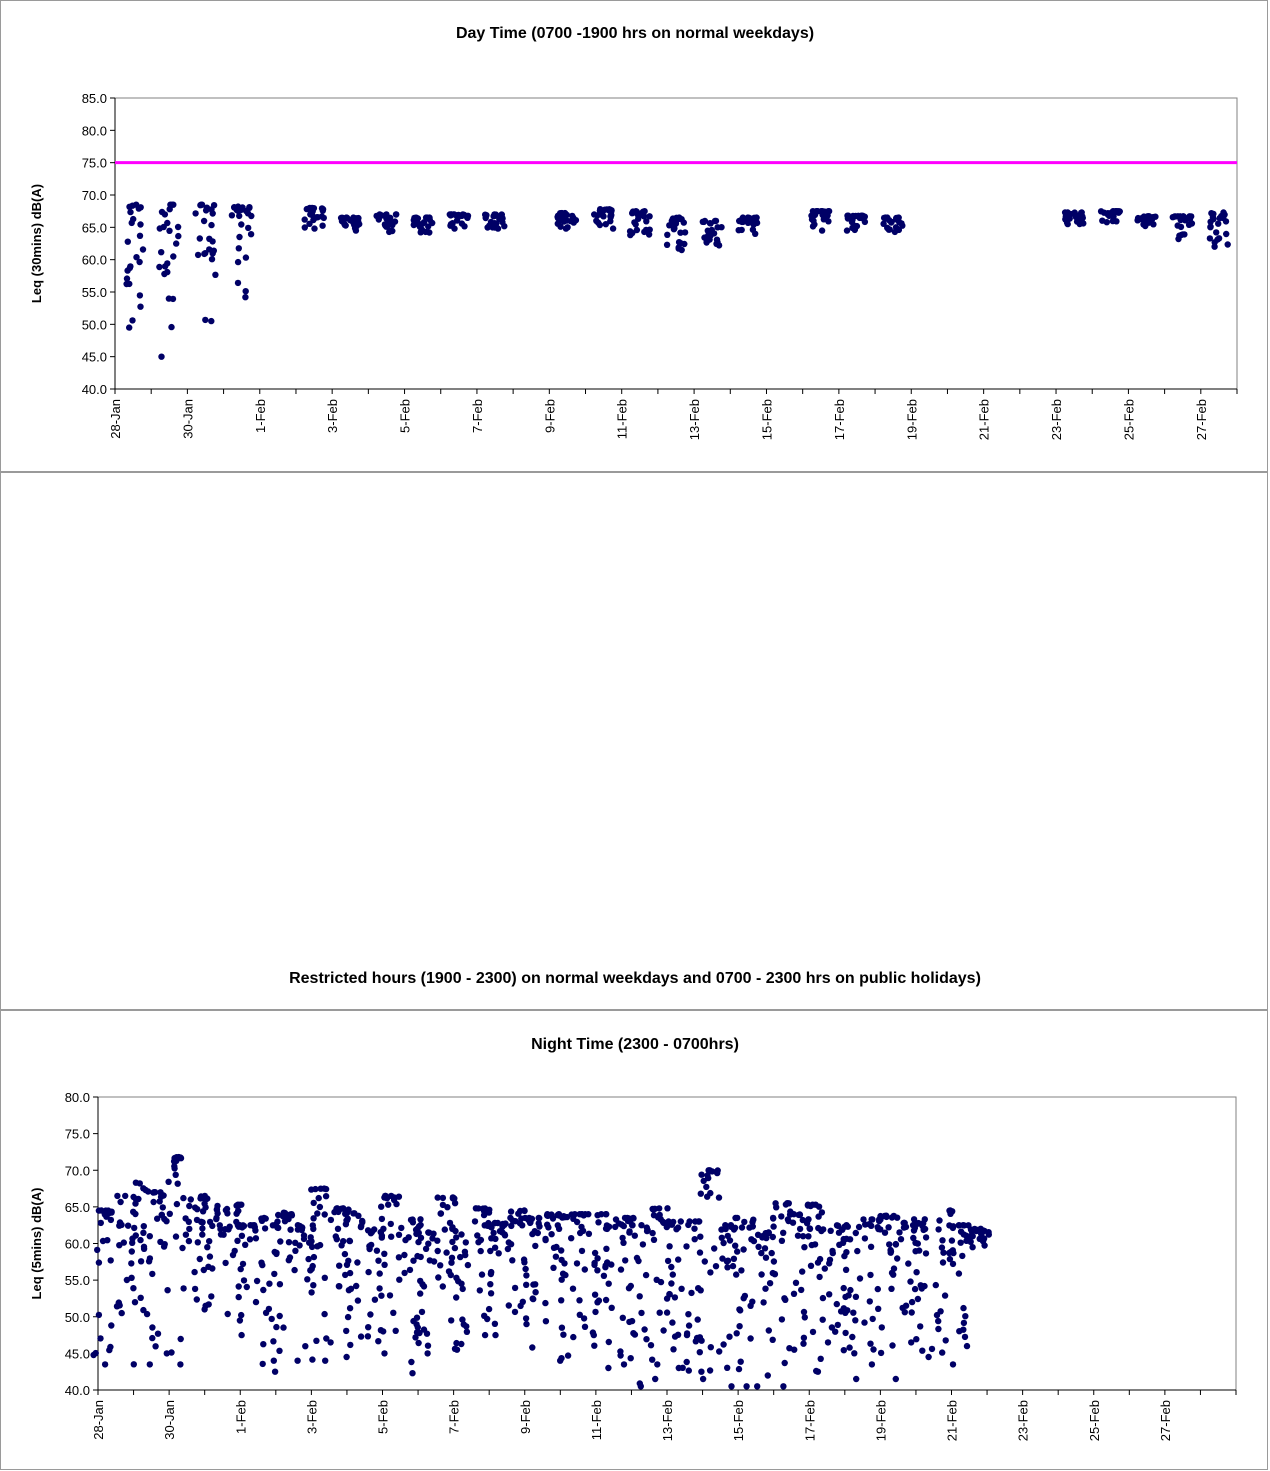 This screenshot has width=1270, height=1471. Describe the element at coordinates (77, 1207) in the screenshot. I see `y-tick-label: 65.0` at that location.